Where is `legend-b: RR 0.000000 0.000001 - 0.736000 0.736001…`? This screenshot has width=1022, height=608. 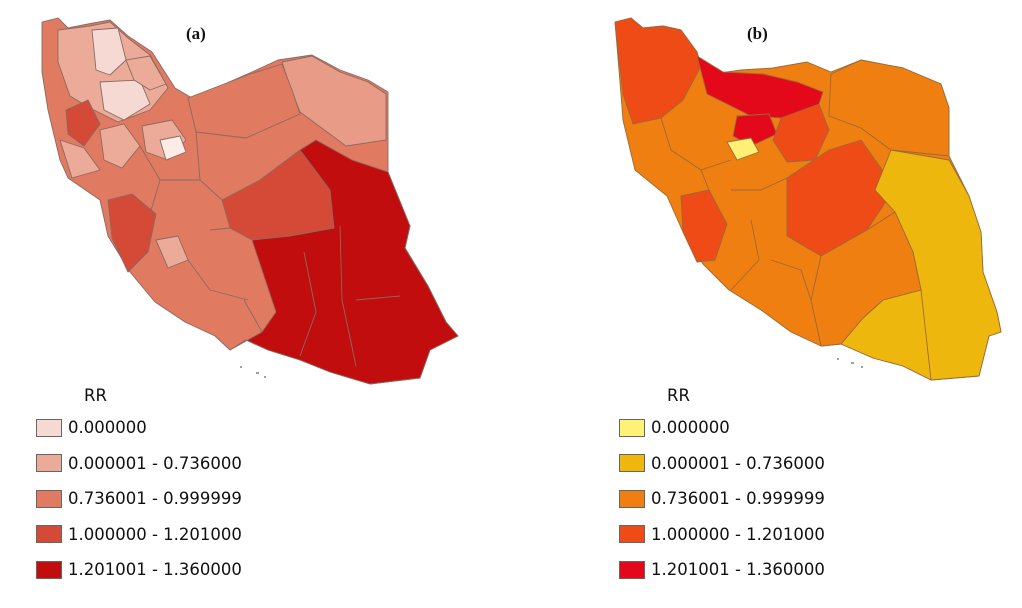 legend-b: RR 0.000000 0.000001 - 0.736000 0.736001… is located at coordinates (722, 485).